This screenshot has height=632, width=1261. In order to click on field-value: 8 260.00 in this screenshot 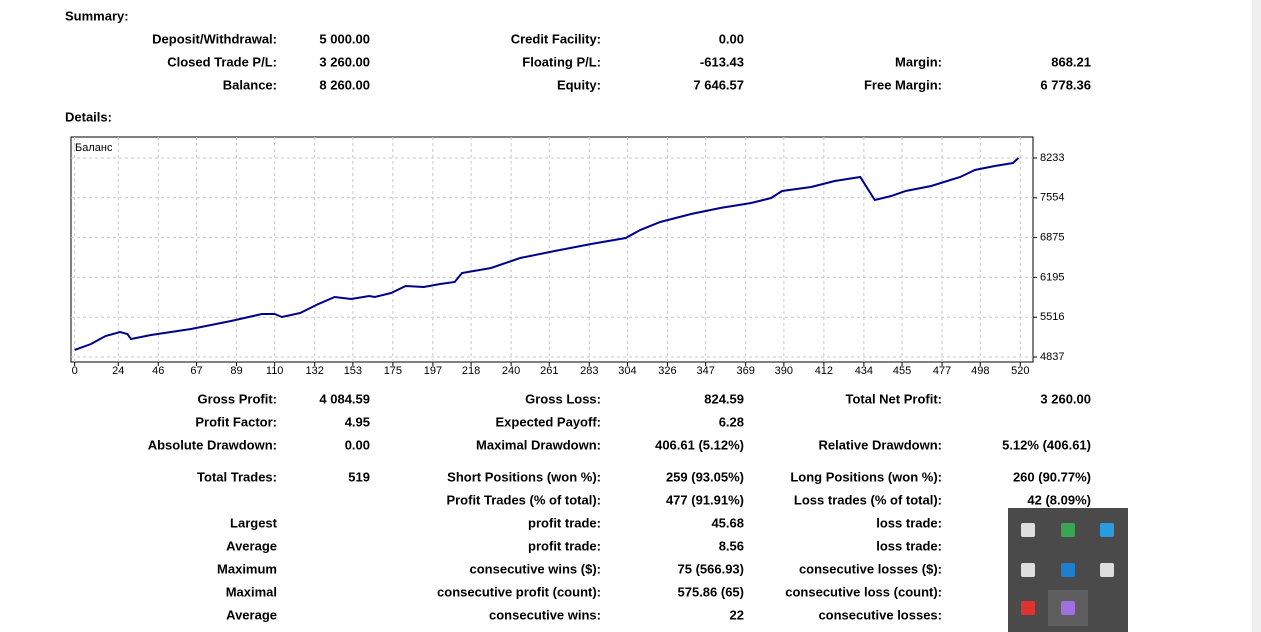, I will do `click(344, 84)`.